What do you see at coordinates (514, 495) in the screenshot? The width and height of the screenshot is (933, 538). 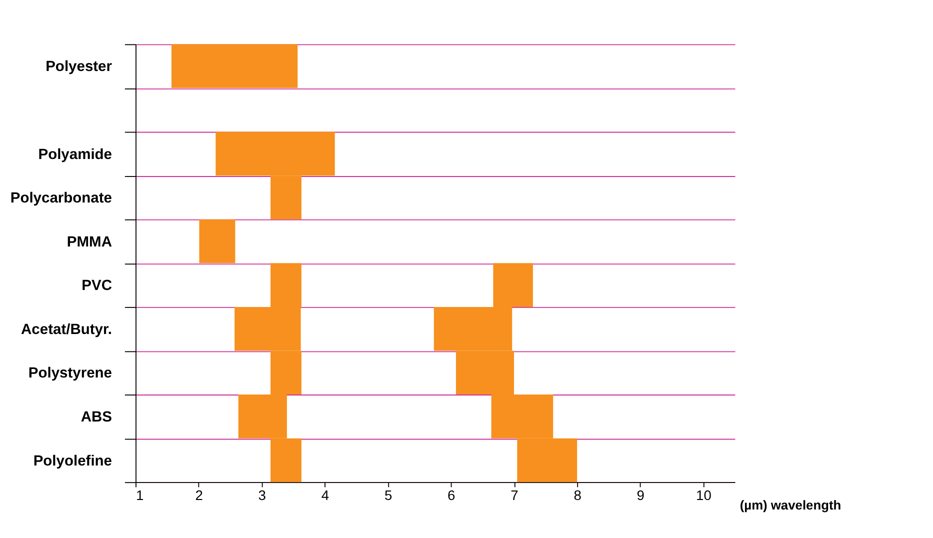 I see `x-tick-label: 7` at bounding box center [514, 495].